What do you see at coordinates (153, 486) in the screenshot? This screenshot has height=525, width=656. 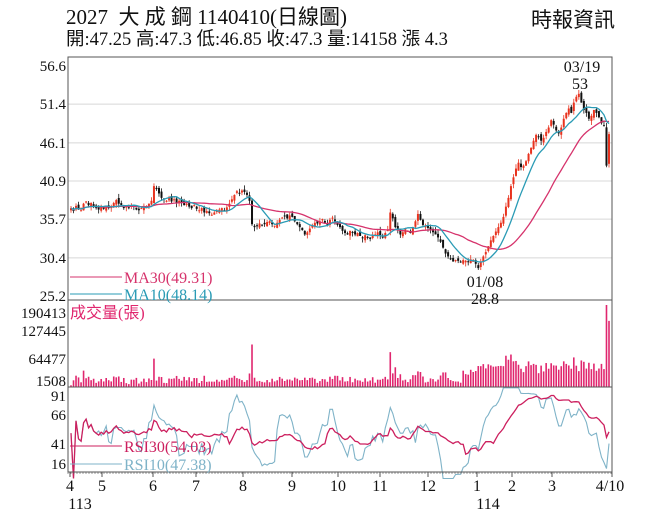 I see `svg-text: 6` at bounding box center [153, 486].